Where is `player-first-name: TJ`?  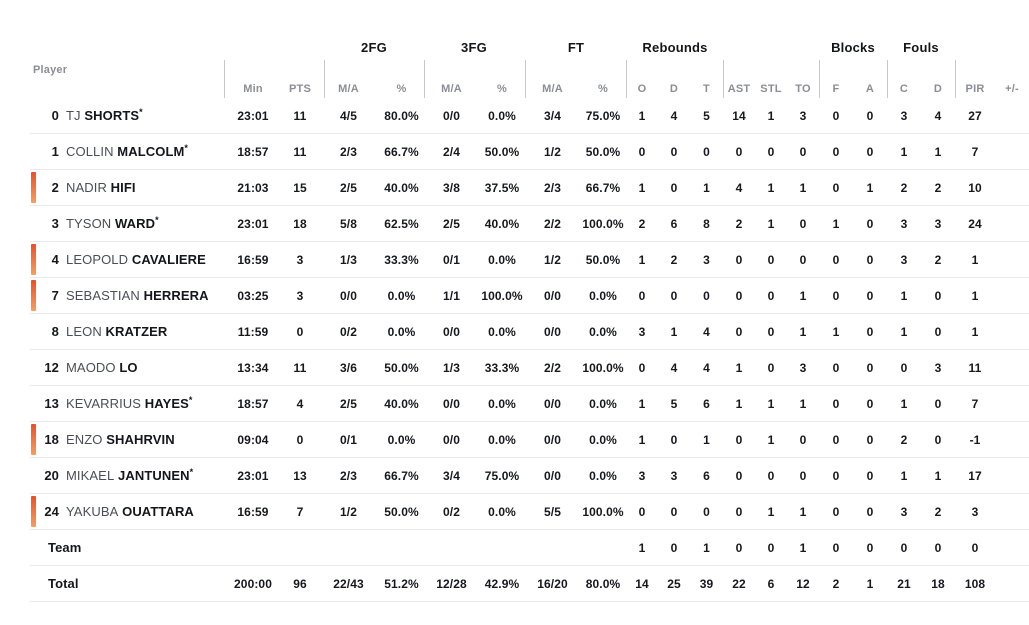
player-first-name: TJ is located at coordinates (73, 115).